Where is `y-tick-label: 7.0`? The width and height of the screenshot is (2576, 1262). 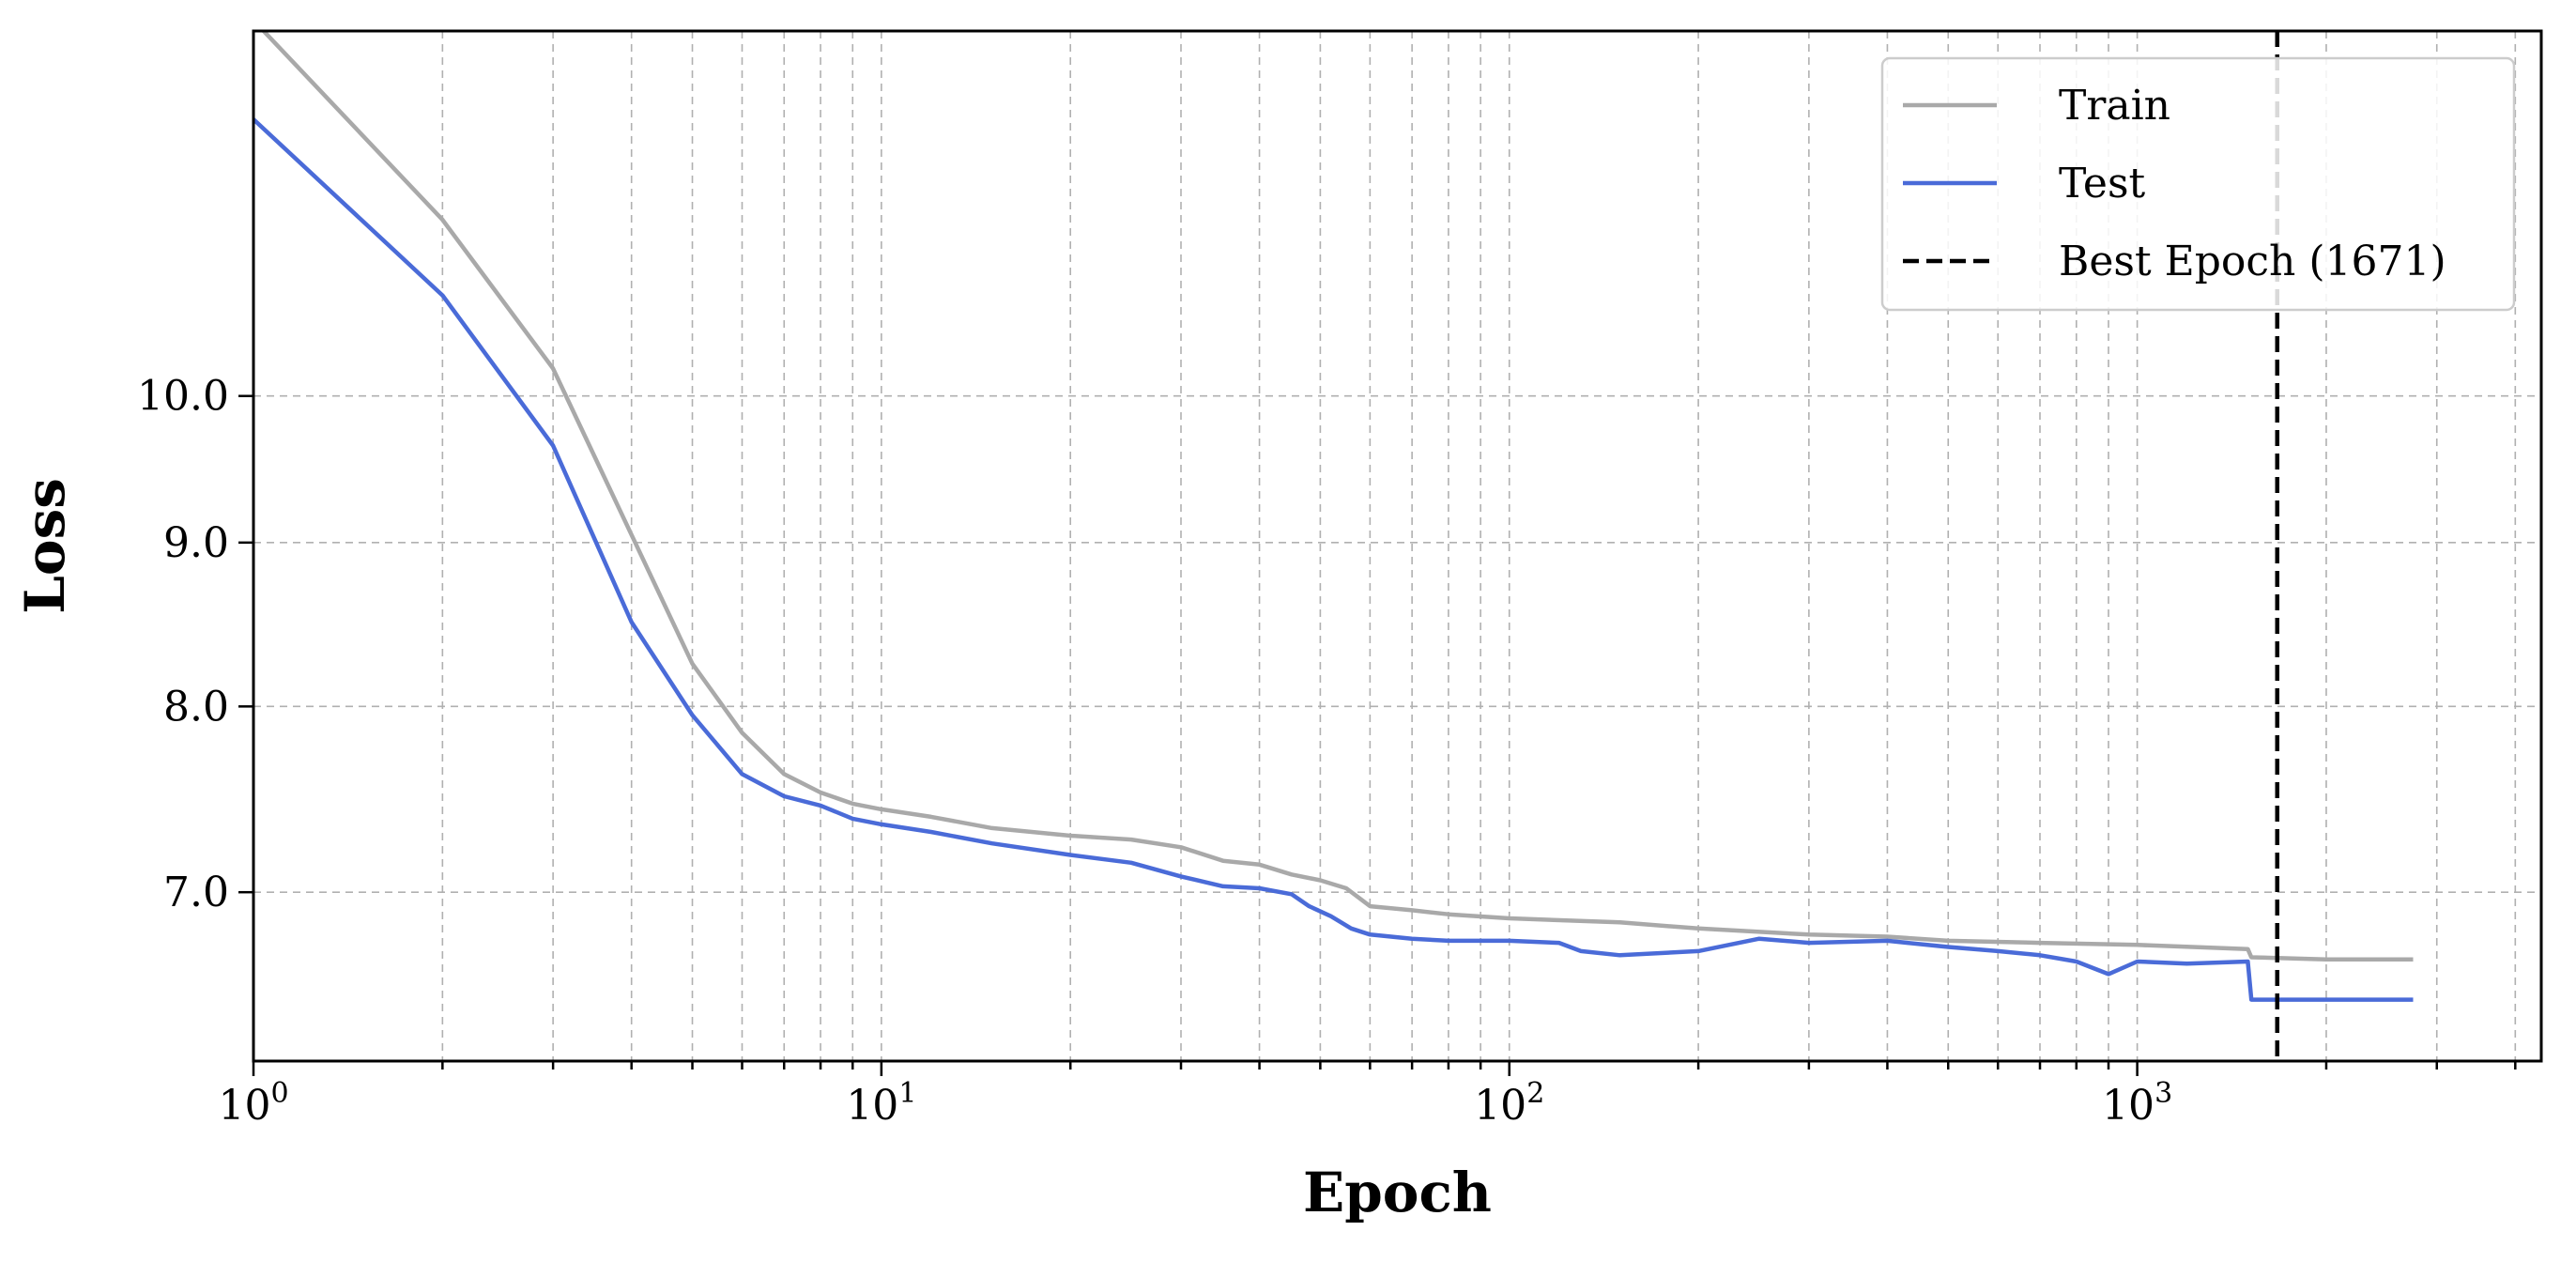
y-tick-label: 7.0 is located at coordinates (196, 892).